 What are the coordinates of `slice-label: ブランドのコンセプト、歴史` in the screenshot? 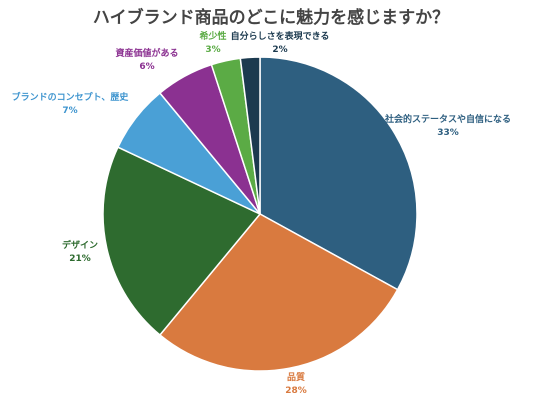 It's located at (71, 97).